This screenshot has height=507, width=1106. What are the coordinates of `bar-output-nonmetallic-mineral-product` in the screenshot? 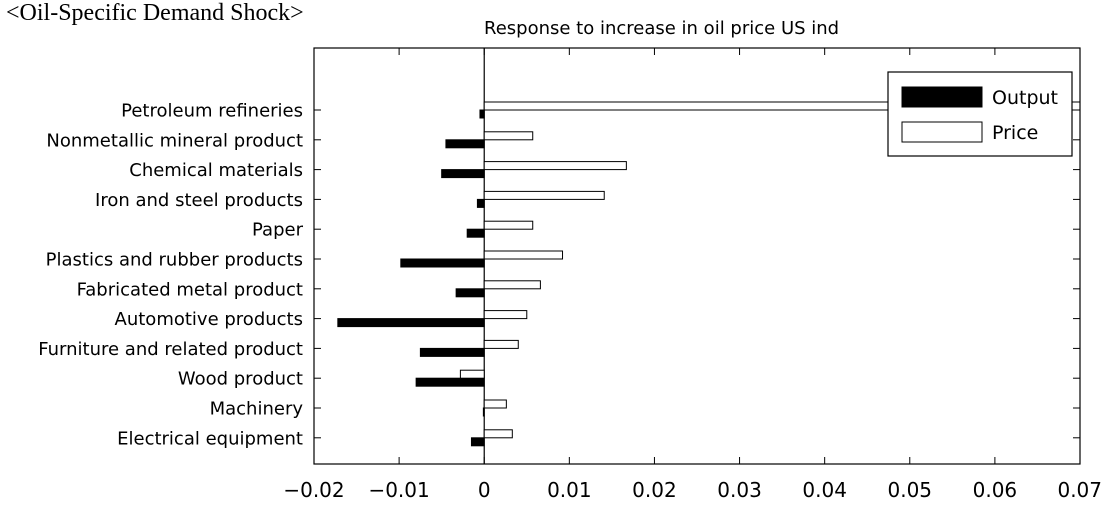 It's located at (465, 144).